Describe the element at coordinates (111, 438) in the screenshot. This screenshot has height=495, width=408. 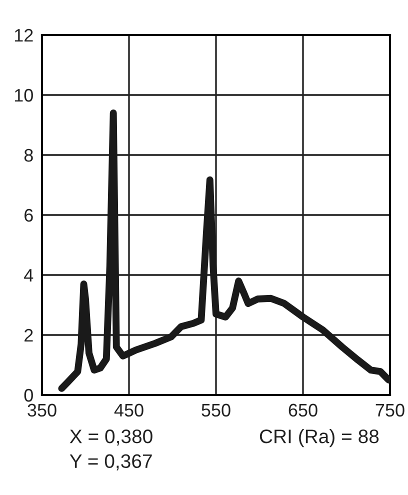
I see `text: X = 0,380` at that location.